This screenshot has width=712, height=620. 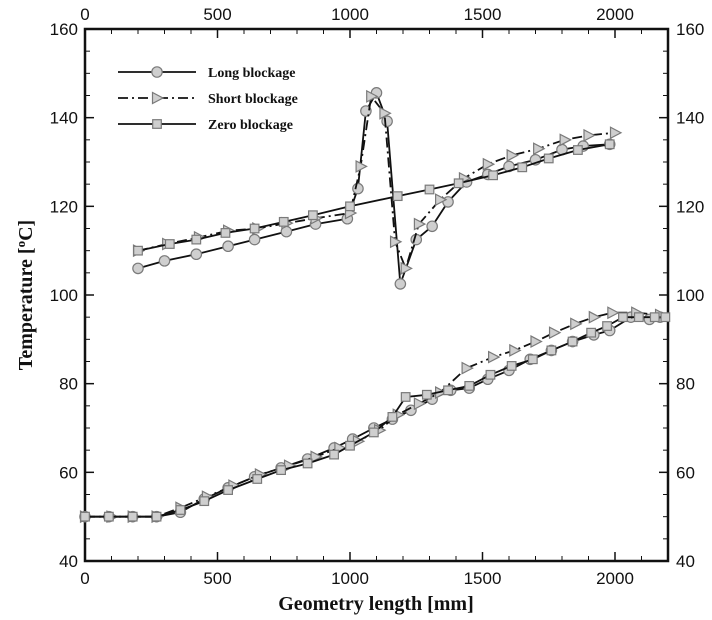 I want to click on y-tick-label-right: 80, so click(x=685, y=384).